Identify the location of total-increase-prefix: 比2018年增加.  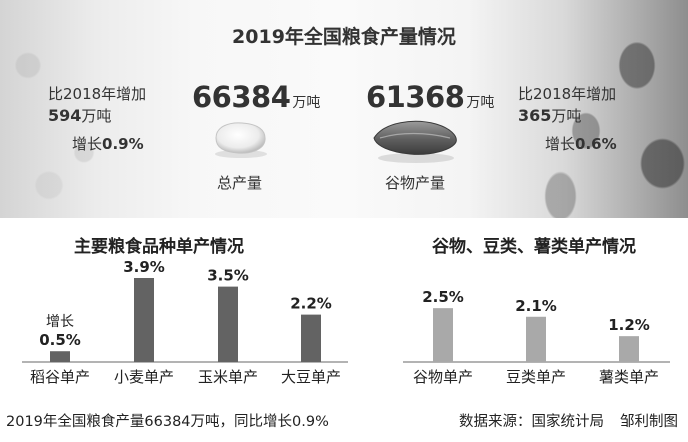
(97, 94).